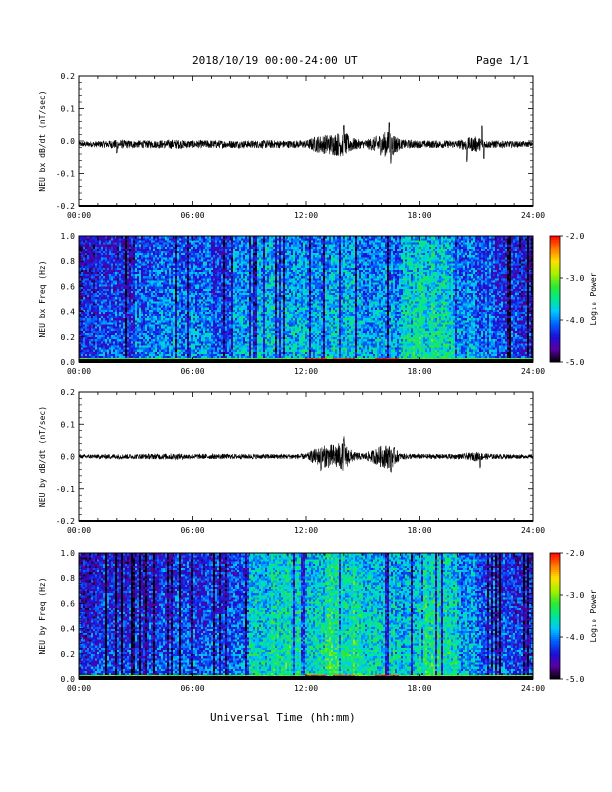  Describe the element at coordinates (42, 298) in the screenshot. I see `y-axis-label: NEU bx Freq (Hz)` at that location.